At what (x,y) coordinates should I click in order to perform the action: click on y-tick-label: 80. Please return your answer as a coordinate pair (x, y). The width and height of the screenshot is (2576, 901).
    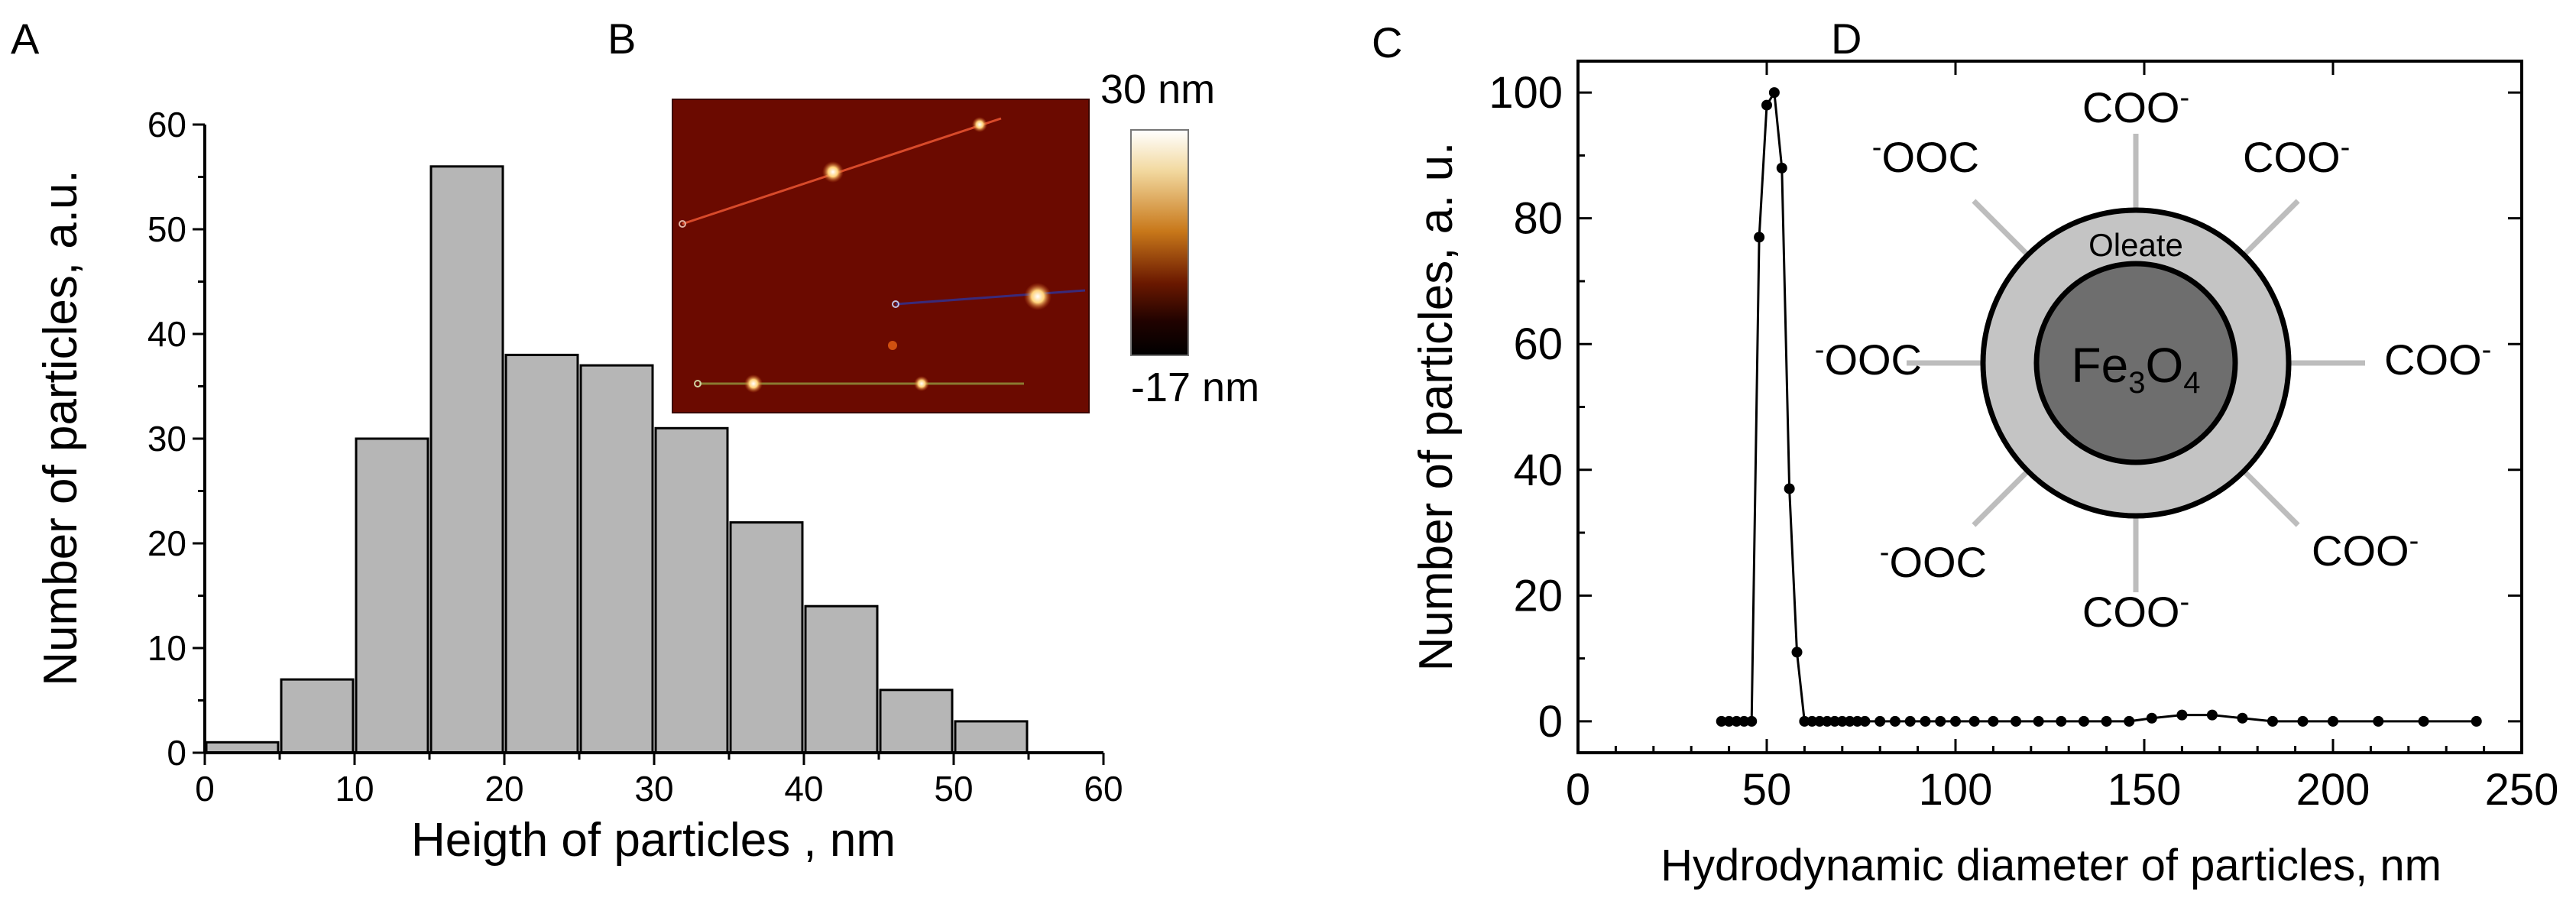
    Looking at the image, I should click on (1538, 219).